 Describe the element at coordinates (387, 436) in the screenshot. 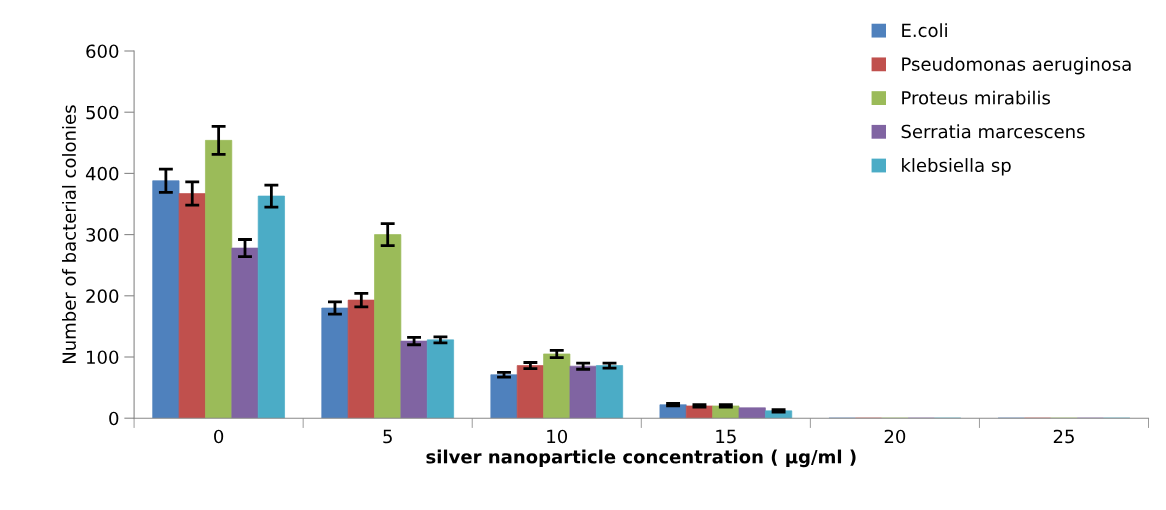

I see `x-tick-label: 5` at that location.